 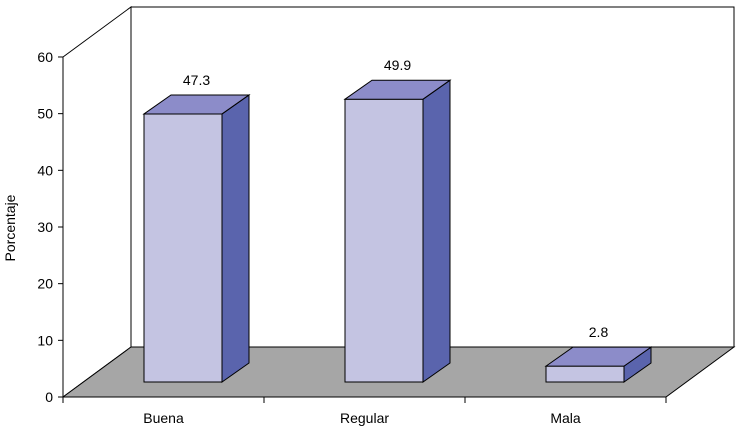 I want to click on y-axis-label: Porcentaje, so click(x=10, y=227).